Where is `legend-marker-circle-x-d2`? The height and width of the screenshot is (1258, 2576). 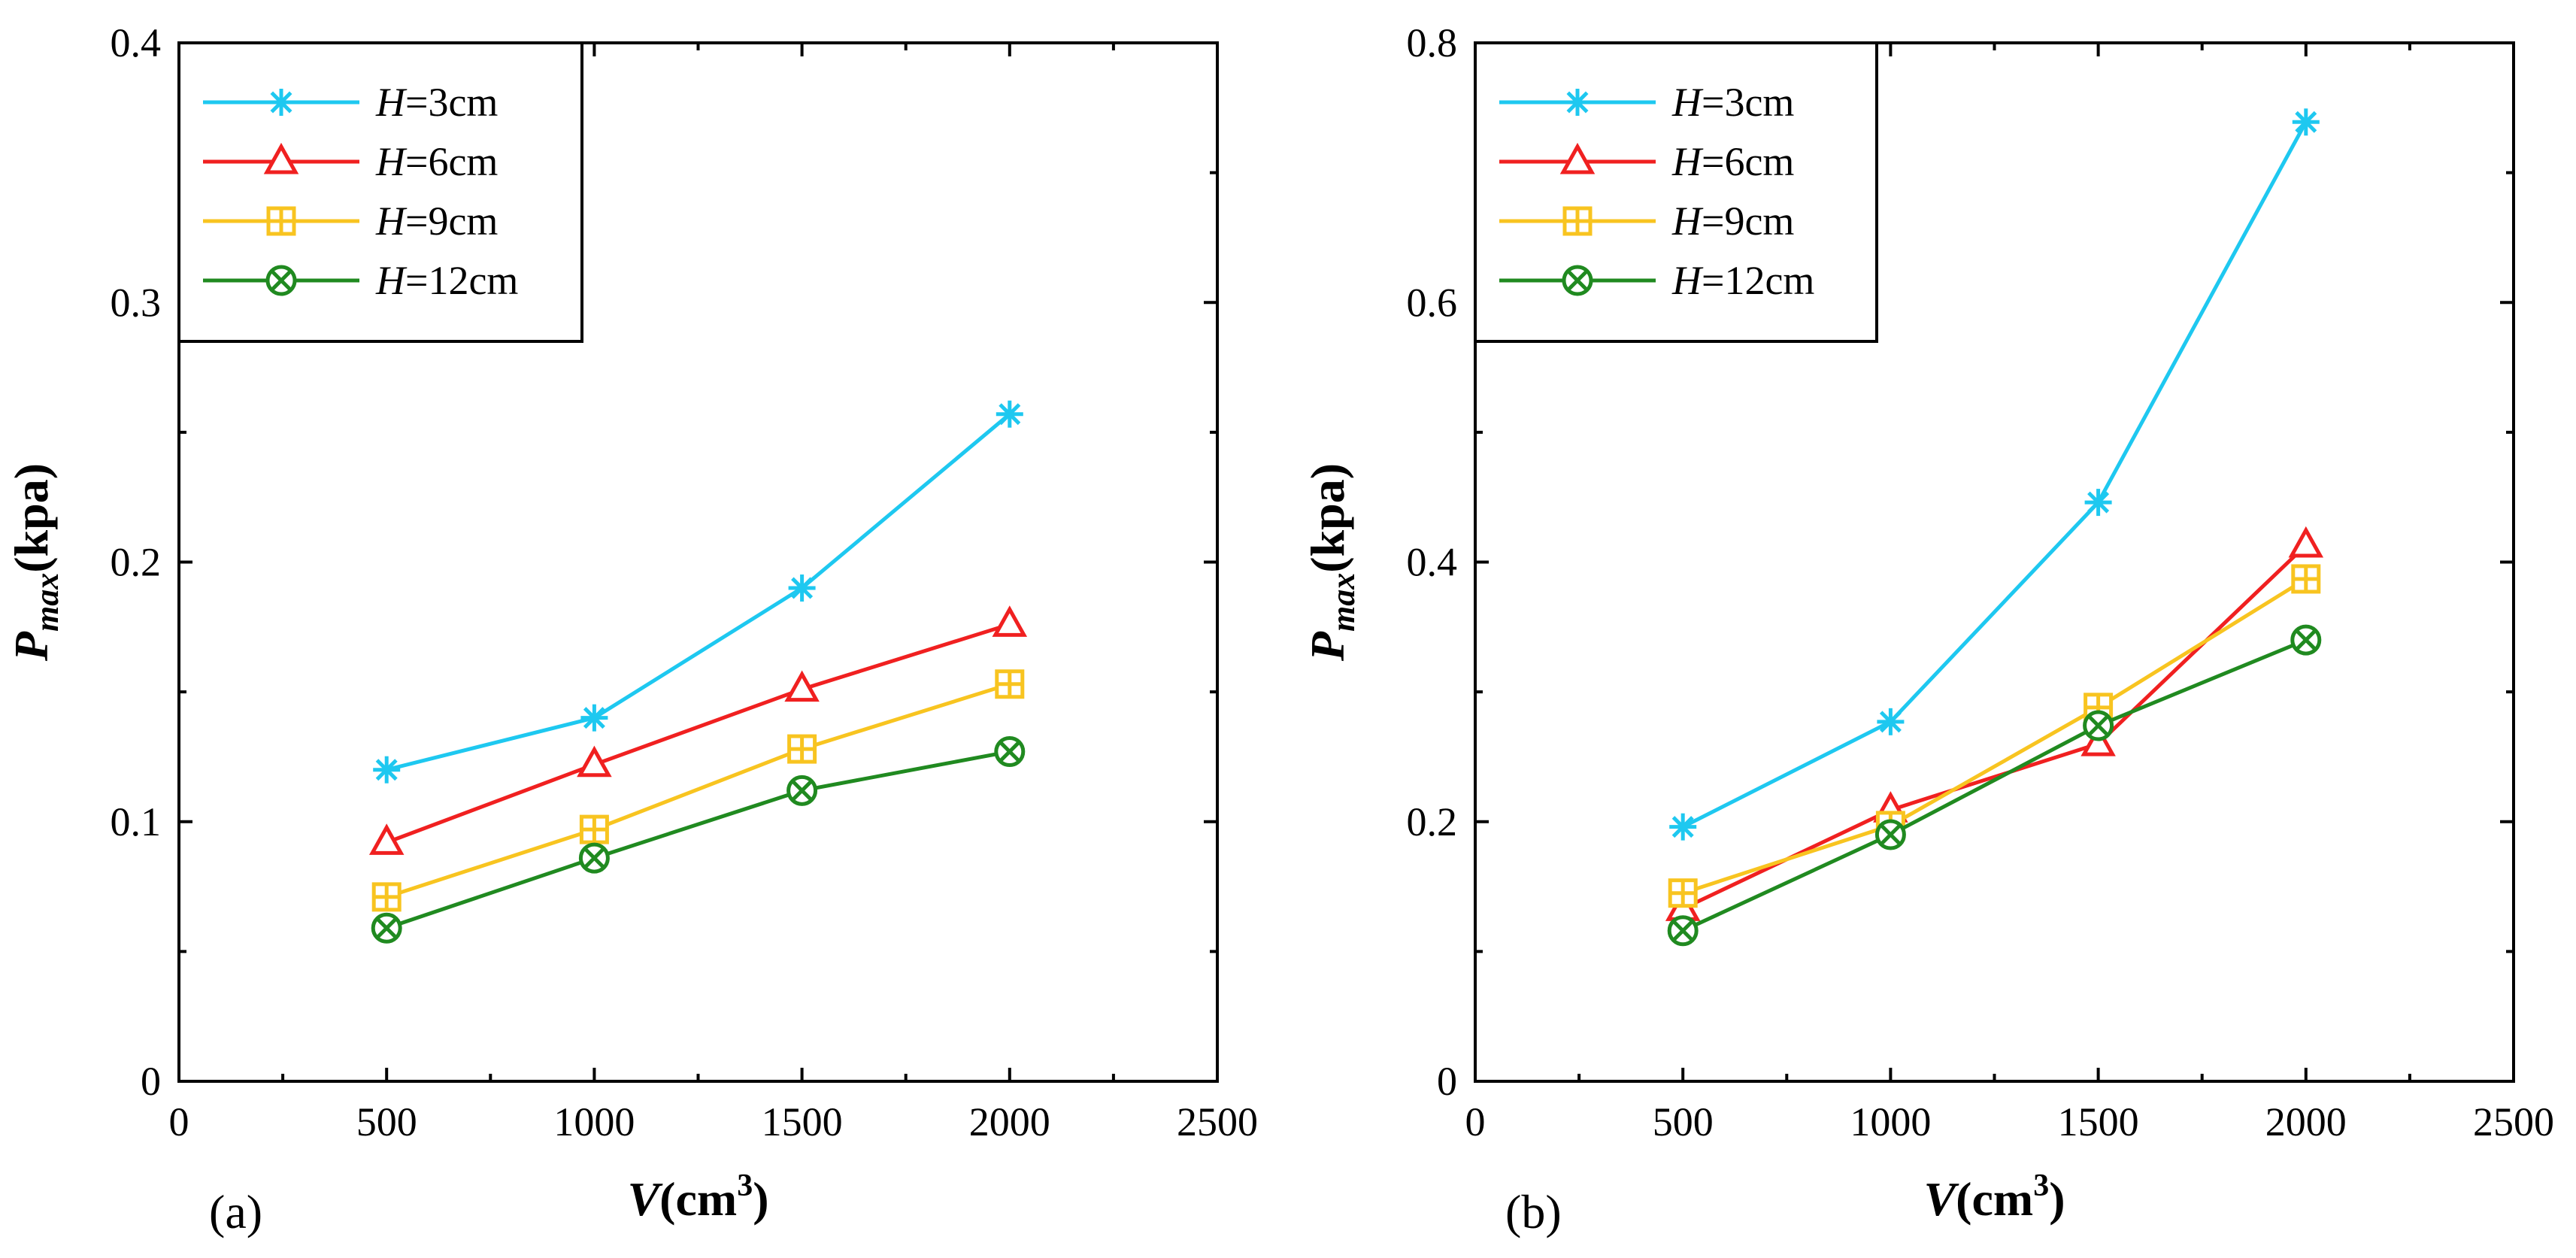
legend-marker-circle-x-d2 is located at coordinates (281, 280).